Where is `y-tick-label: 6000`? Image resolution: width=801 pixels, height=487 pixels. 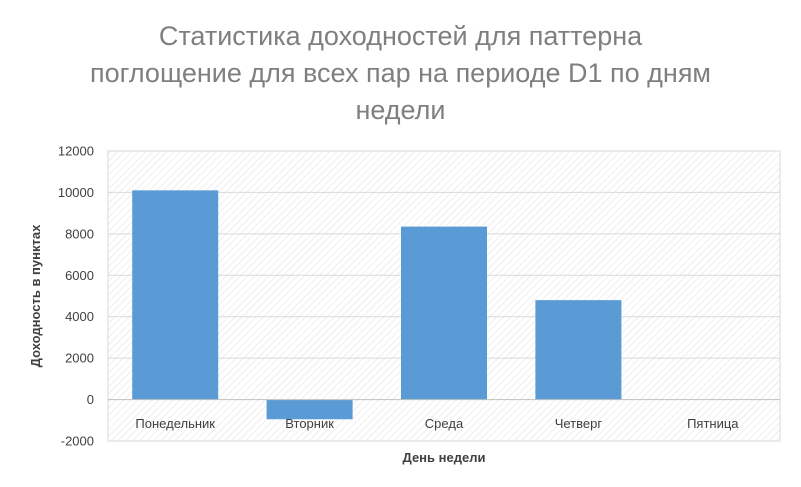
y-tick-label: 6000 is located at coordinates (79, 275).